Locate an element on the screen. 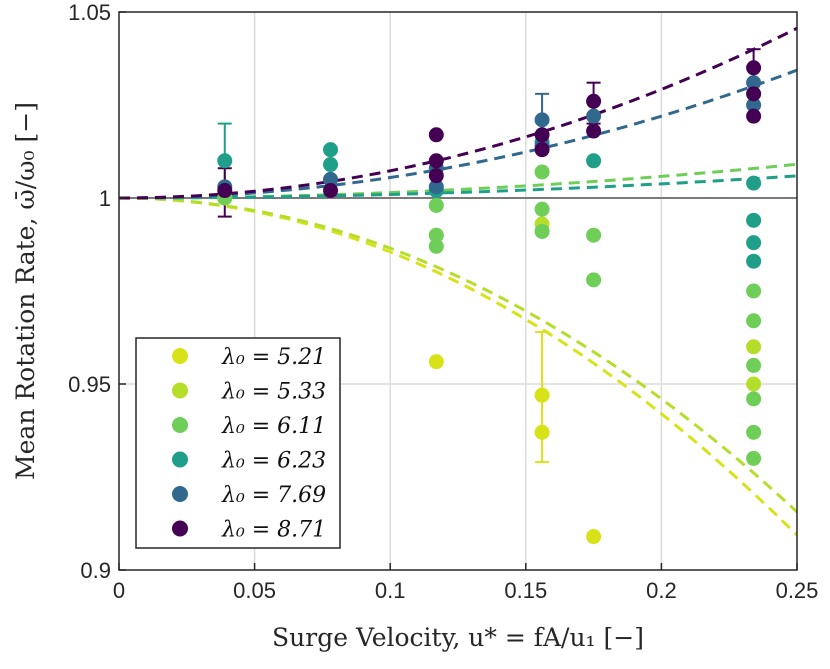 Image resolution: width=830 pixels, height=669 pixels. y-axis-label-text: Mean Rotation Rate, ω̄/ω₀ [−] is located at coordinates (25, 291).